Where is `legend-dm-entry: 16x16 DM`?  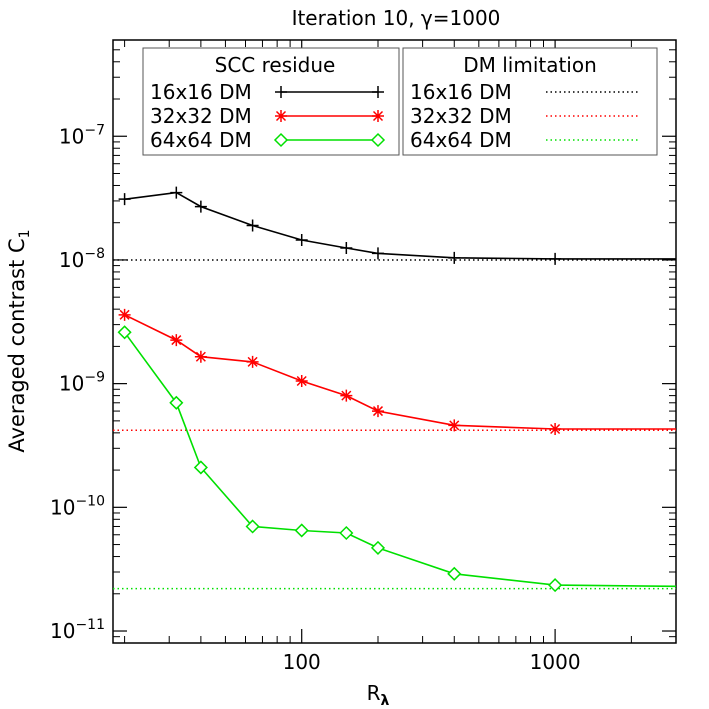 legend-dm-entry: 16x16 DM is located at coordinates (461, 92).